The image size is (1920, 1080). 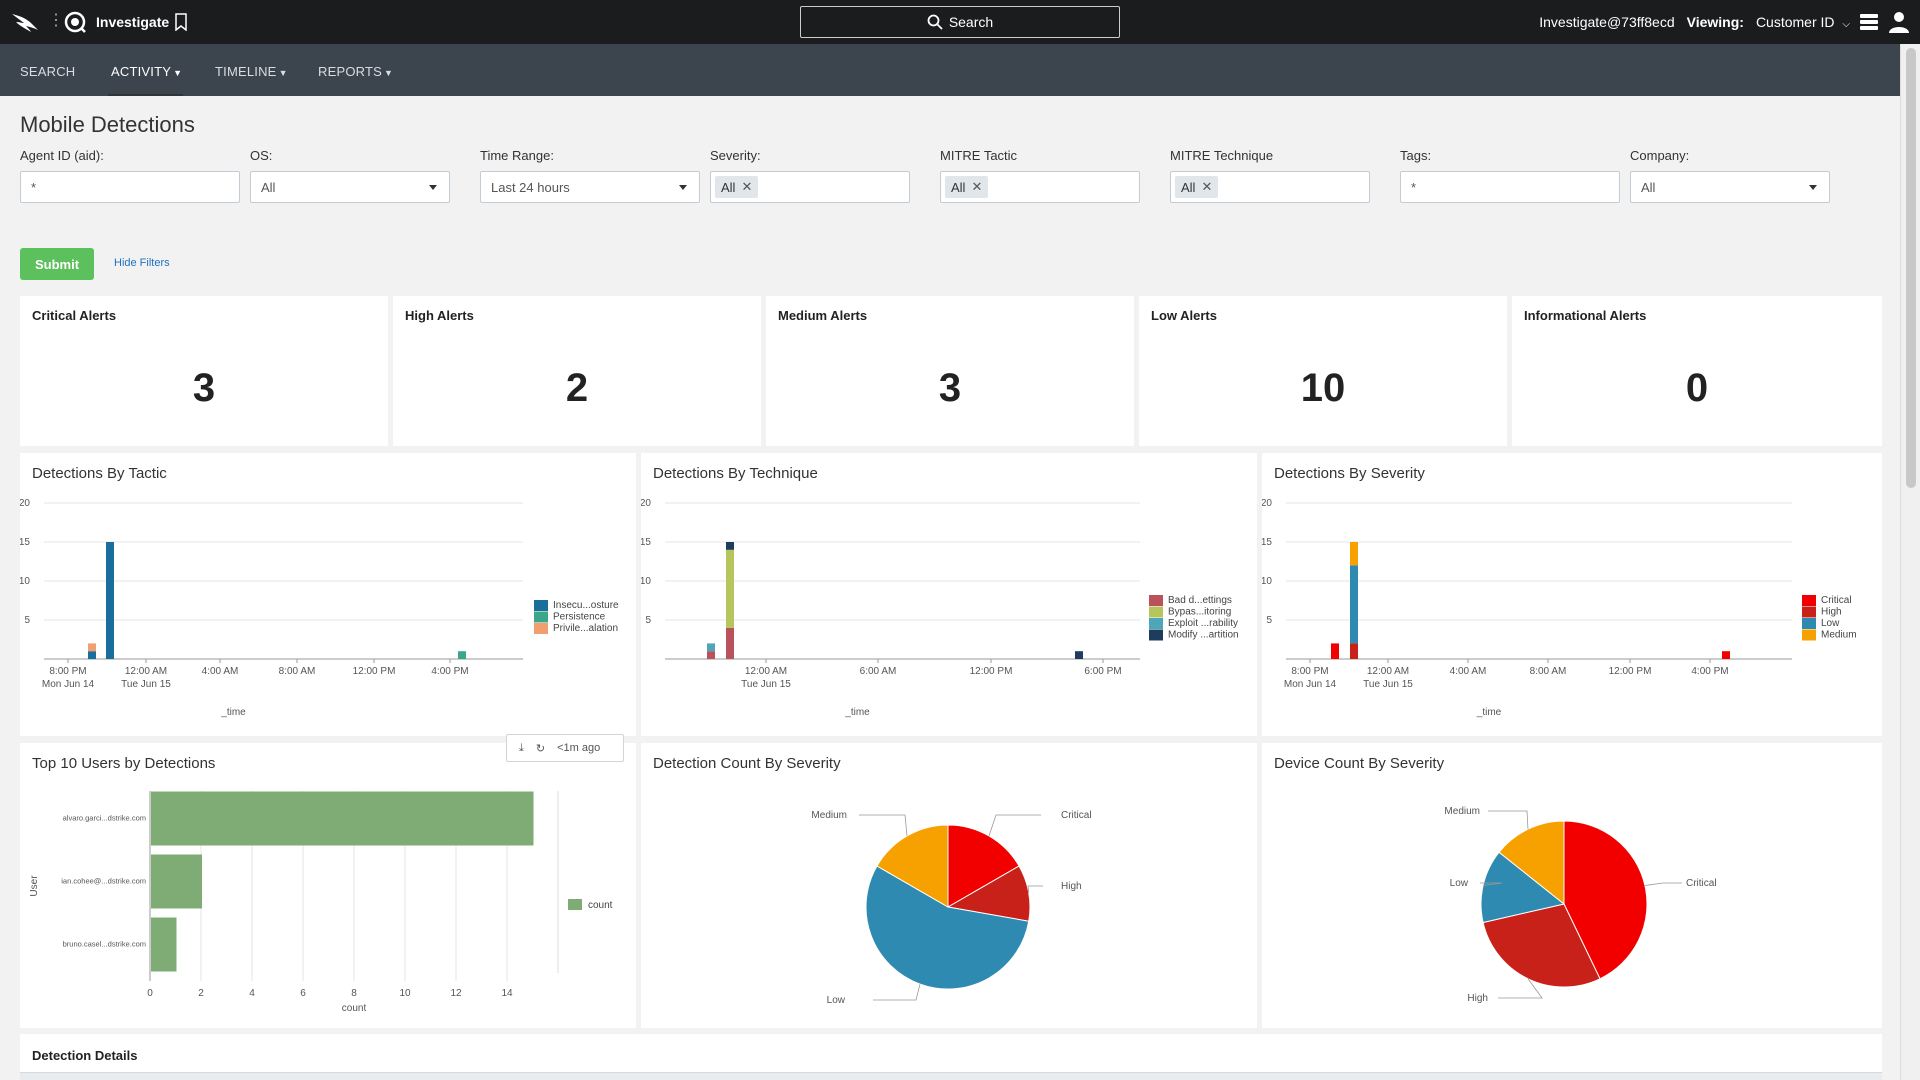 I want to click on filter-label: MITRE Technique, so click(x=1222, y=155).